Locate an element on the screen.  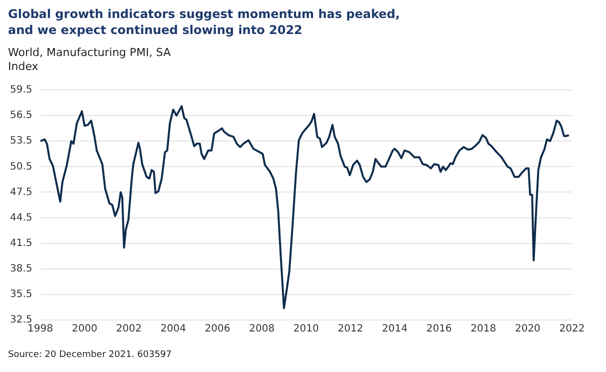
x-tick-label: 2016 is located at coordinates (439, 329).